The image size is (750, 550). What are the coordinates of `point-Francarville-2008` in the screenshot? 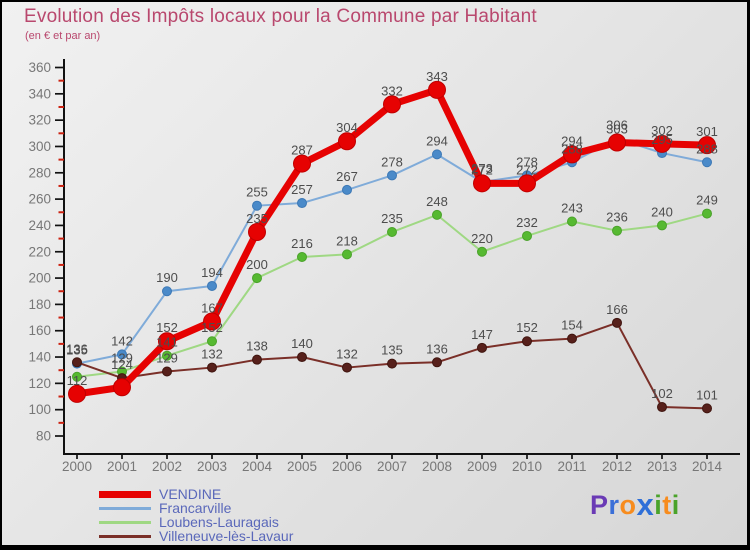 It's located at (437, 154).